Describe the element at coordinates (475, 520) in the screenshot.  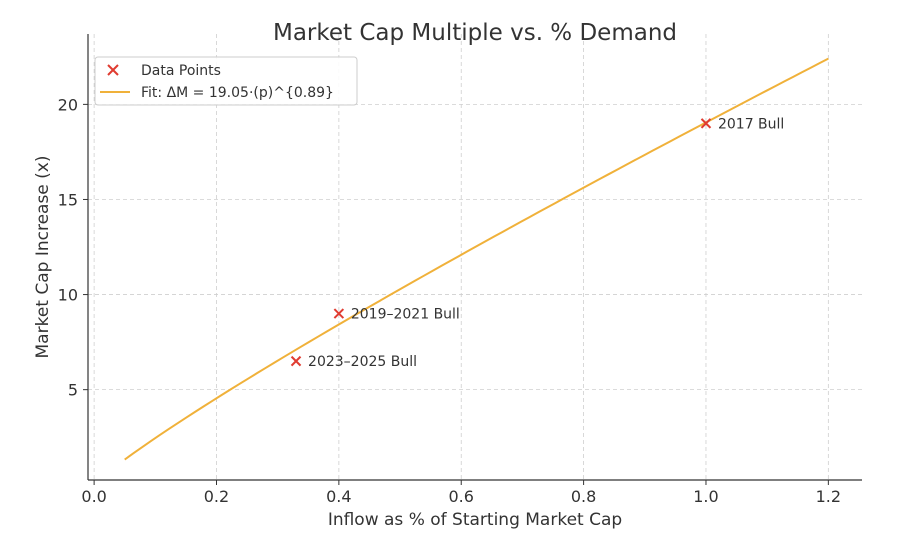
I see `x-axis-label: Inflow as % of Starting Market Cap` at that location.